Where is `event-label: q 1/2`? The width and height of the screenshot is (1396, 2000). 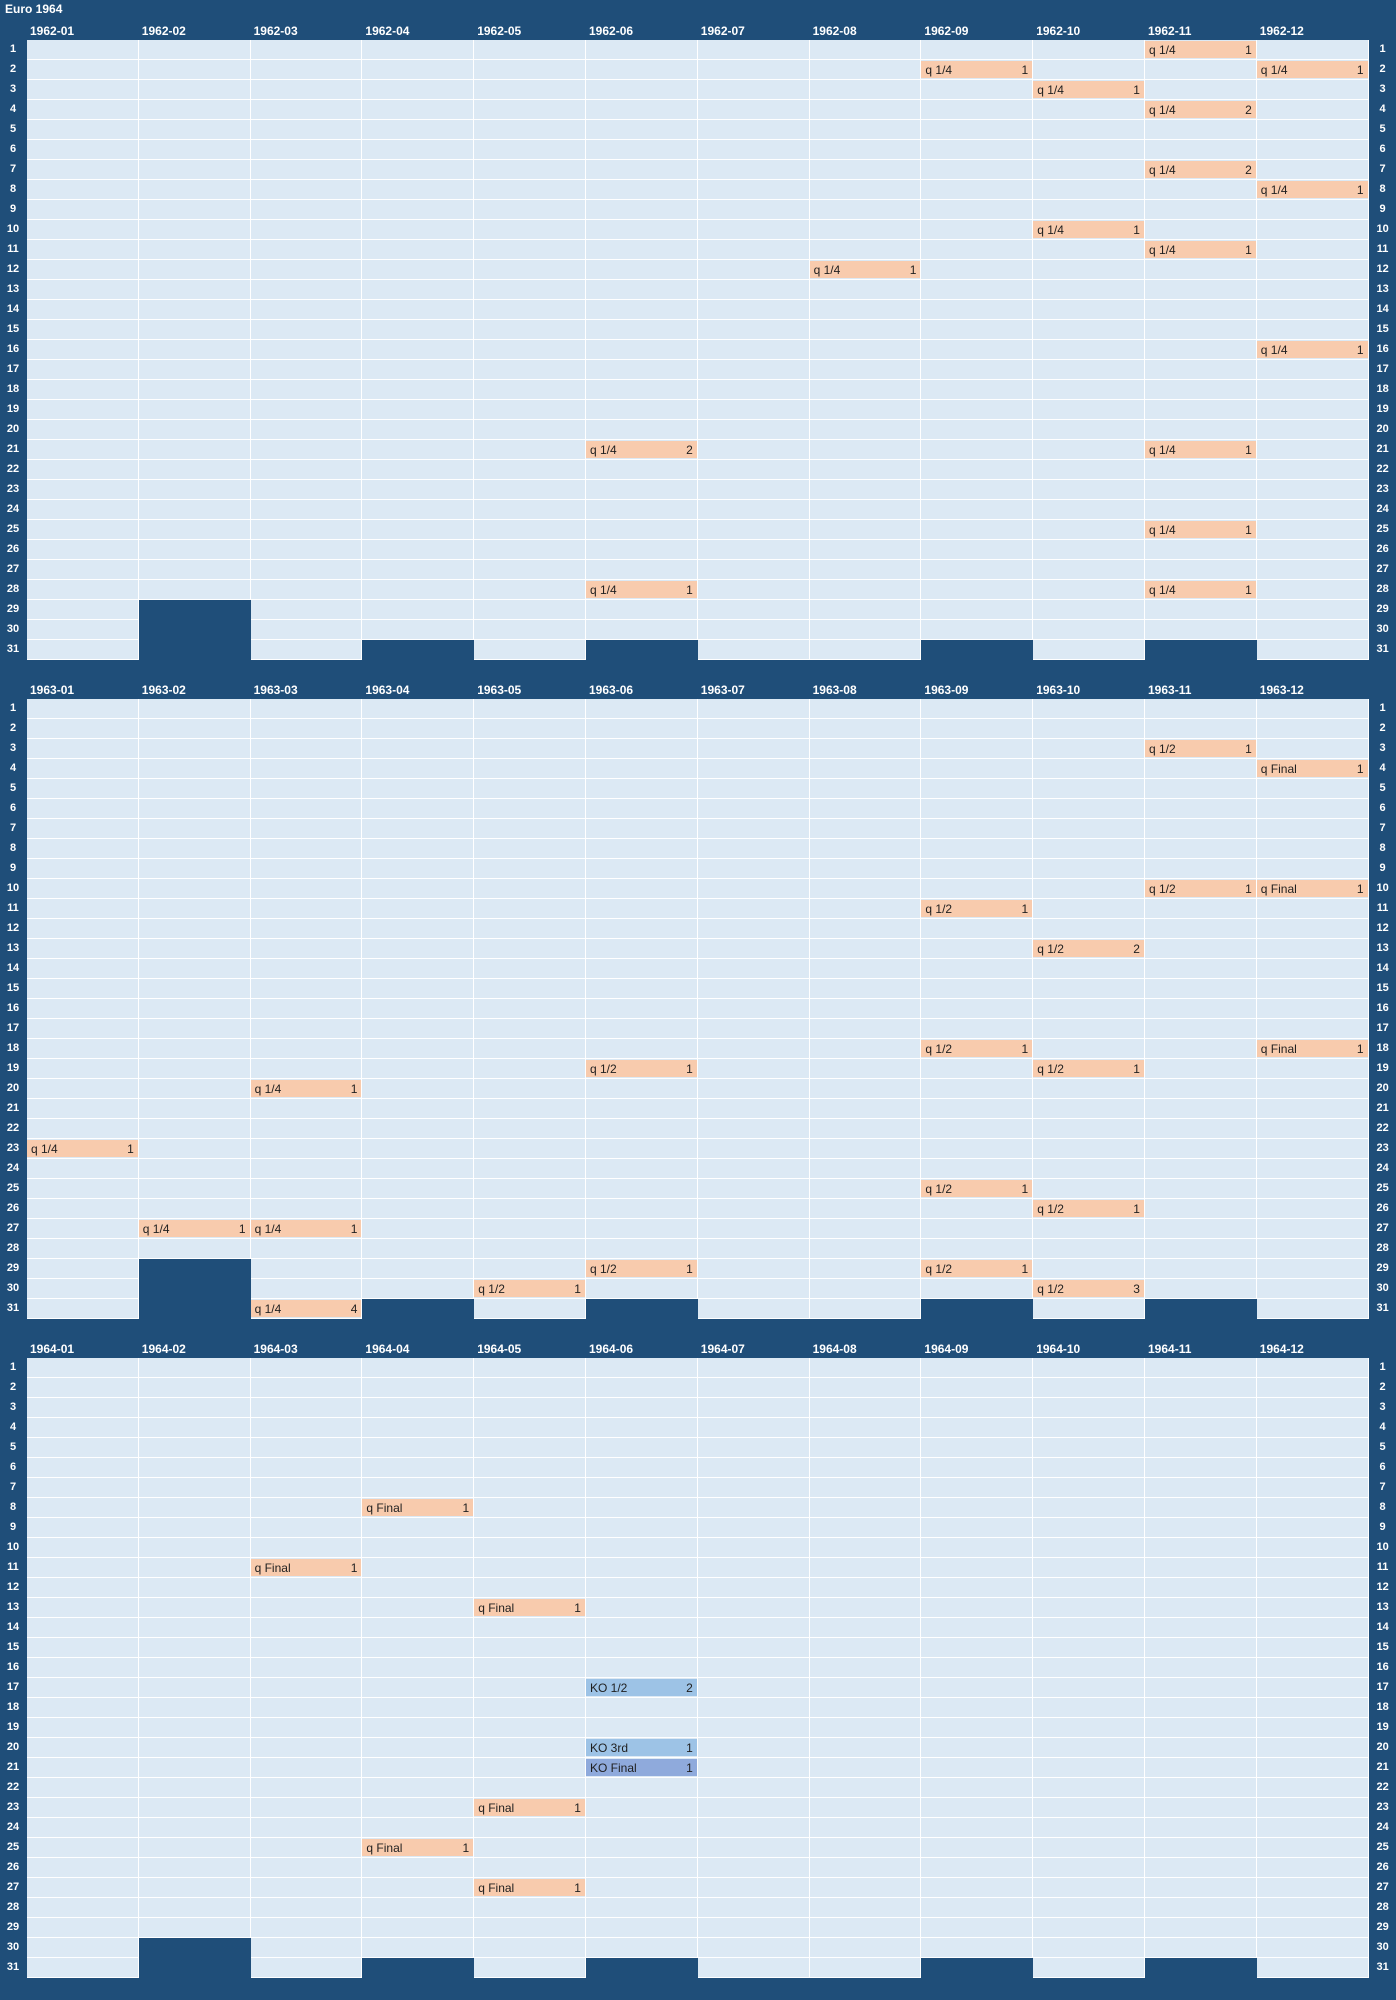 event-label: q 1/2 is located at coordinates (1162, 888).